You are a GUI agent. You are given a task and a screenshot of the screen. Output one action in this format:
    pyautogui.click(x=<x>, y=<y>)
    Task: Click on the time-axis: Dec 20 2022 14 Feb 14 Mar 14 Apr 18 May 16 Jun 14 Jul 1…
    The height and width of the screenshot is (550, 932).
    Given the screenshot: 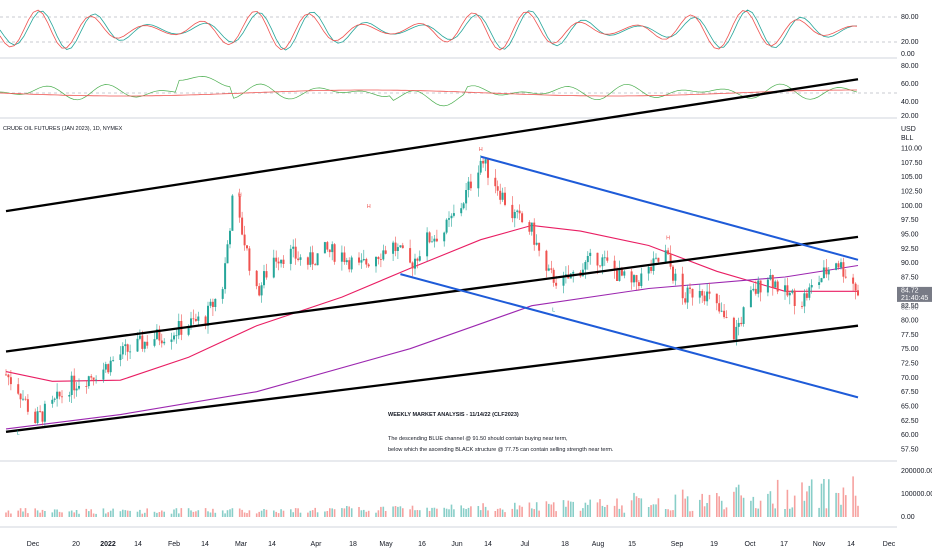 What is the action you would take?
    pyautogui.click(x=461, y=544)
    